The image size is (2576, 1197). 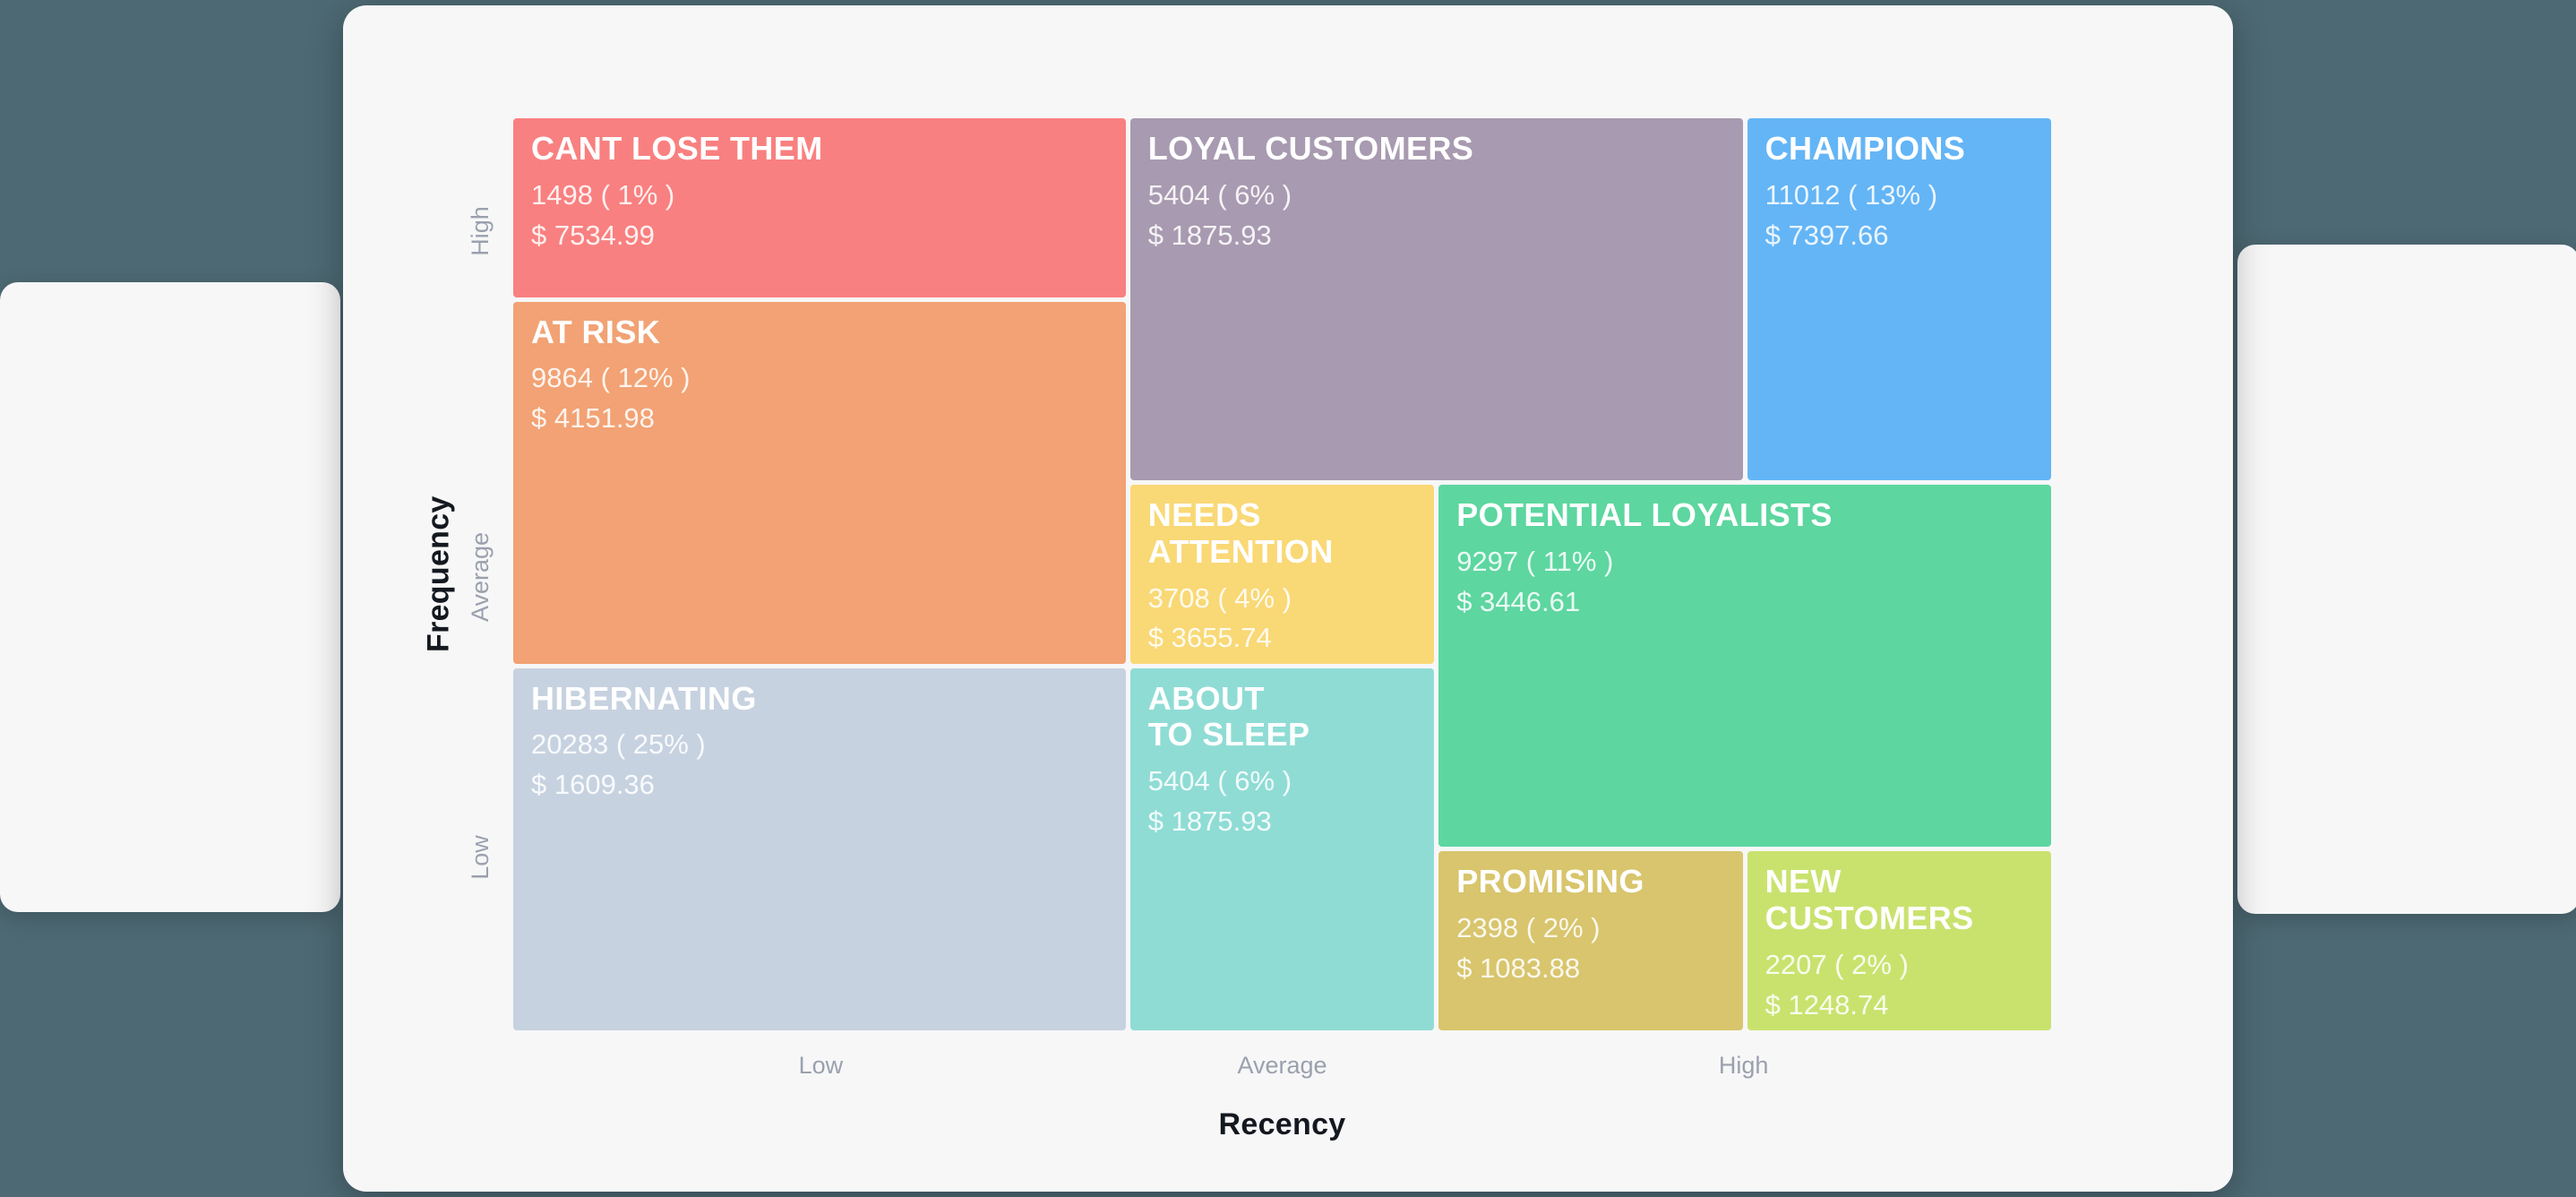 What do you see at coordinates (1899, 940) in the screenshot?
I see `segment-new-customers: NEW CUSTOMERS 2207 ( 2% ) $ 1248.74` at bounding box center [1899, 940].